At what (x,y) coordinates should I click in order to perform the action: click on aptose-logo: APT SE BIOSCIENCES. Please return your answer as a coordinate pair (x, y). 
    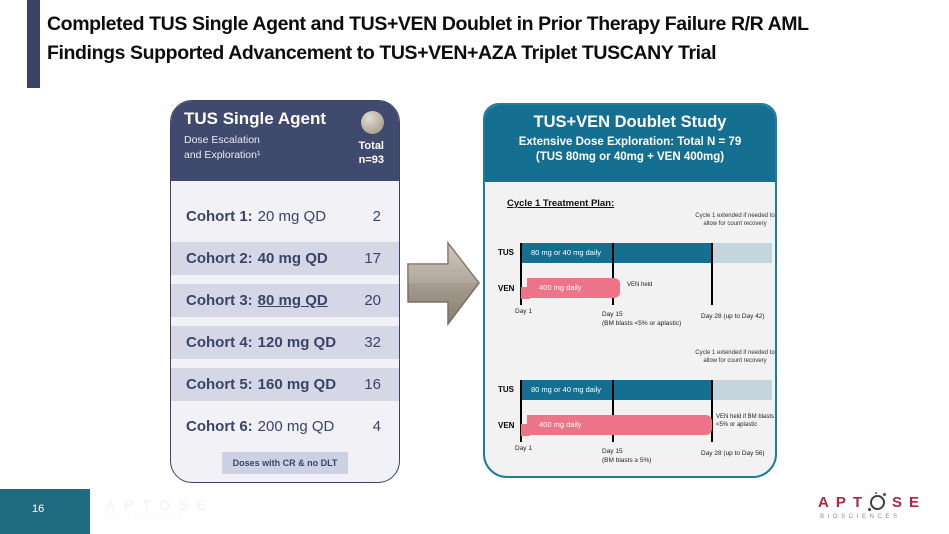
    Looking at the image, I should click on (872, 506).